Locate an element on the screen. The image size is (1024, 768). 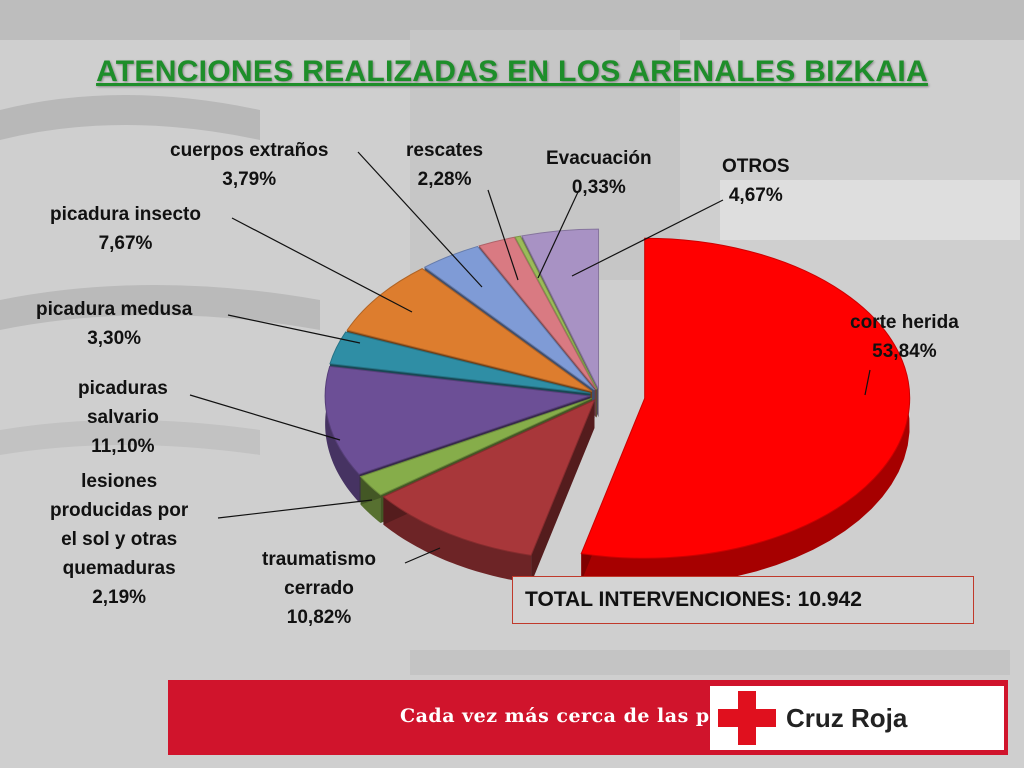
label-corte-herida: corte herida 53,84% is located at coordinates (904, 337).